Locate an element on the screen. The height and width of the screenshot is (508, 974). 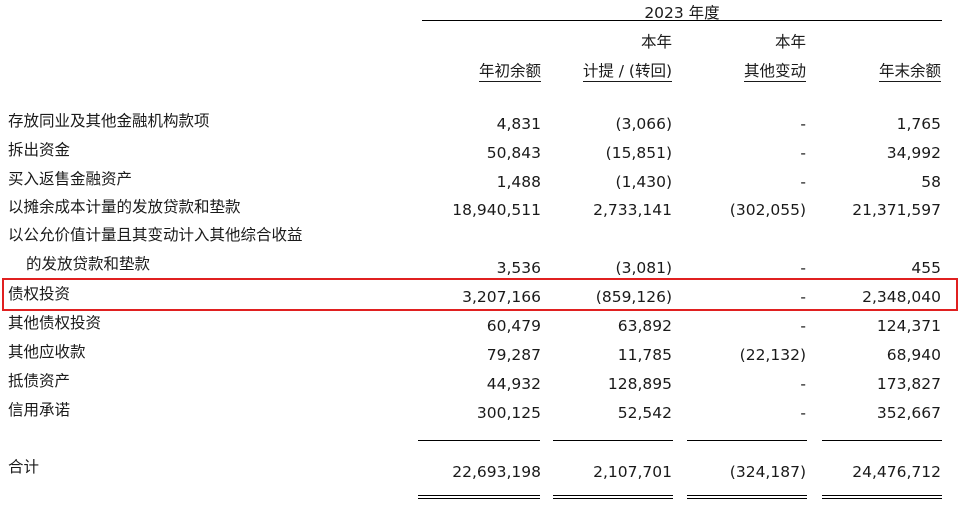
cell-opening: 44,932 is located at coordinates (513, 384).